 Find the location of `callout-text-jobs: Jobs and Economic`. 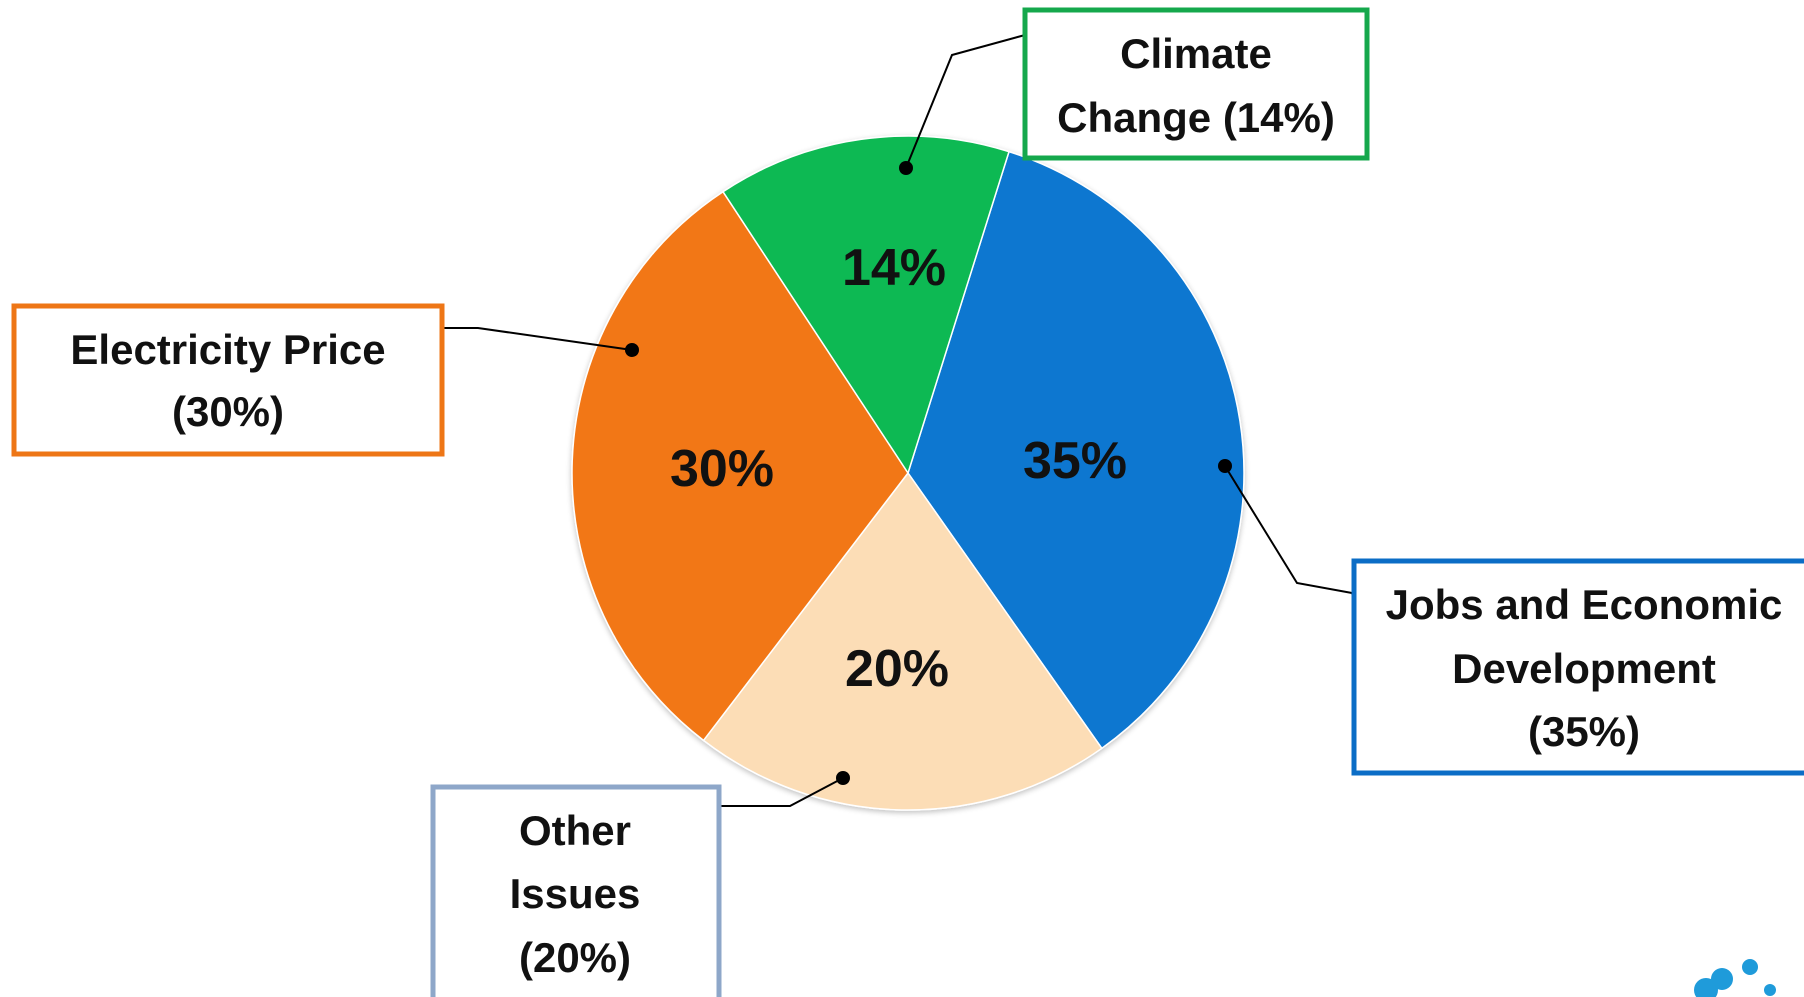

callout-text-jobs: Jobs and Economic is located at coordinates (1584, 604).